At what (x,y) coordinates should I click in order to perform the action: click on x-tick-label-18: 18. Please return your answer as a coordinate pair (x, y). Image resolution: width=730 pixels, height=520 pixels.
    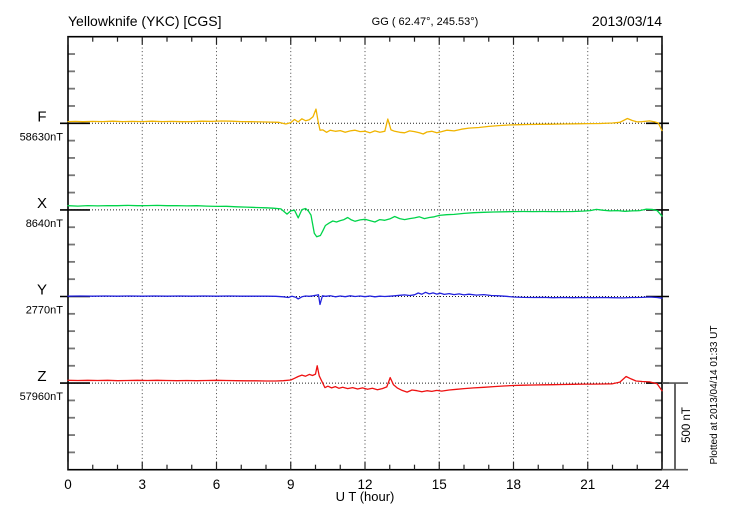
    Looking at the image, I should click on (513, 484).